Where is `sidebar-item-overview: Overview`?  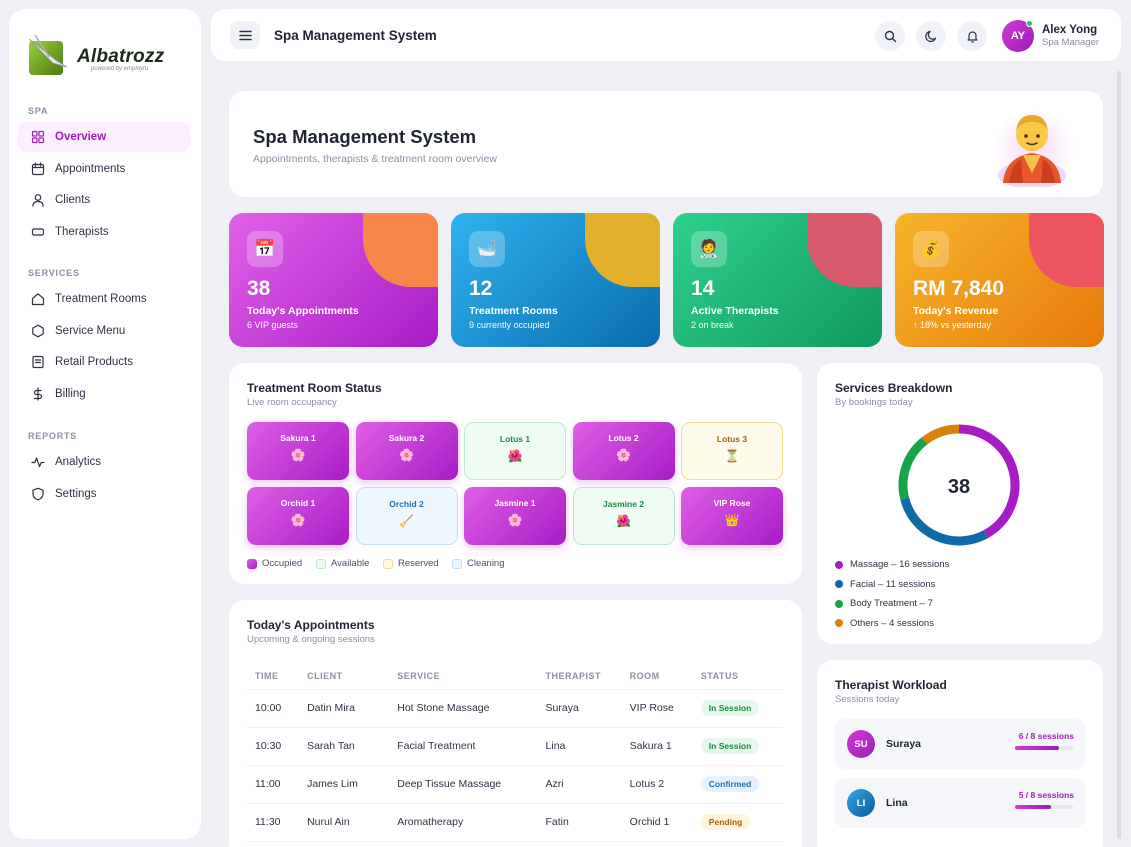 sidebar-item-overview: Overview is located at coordinates (104, 137).